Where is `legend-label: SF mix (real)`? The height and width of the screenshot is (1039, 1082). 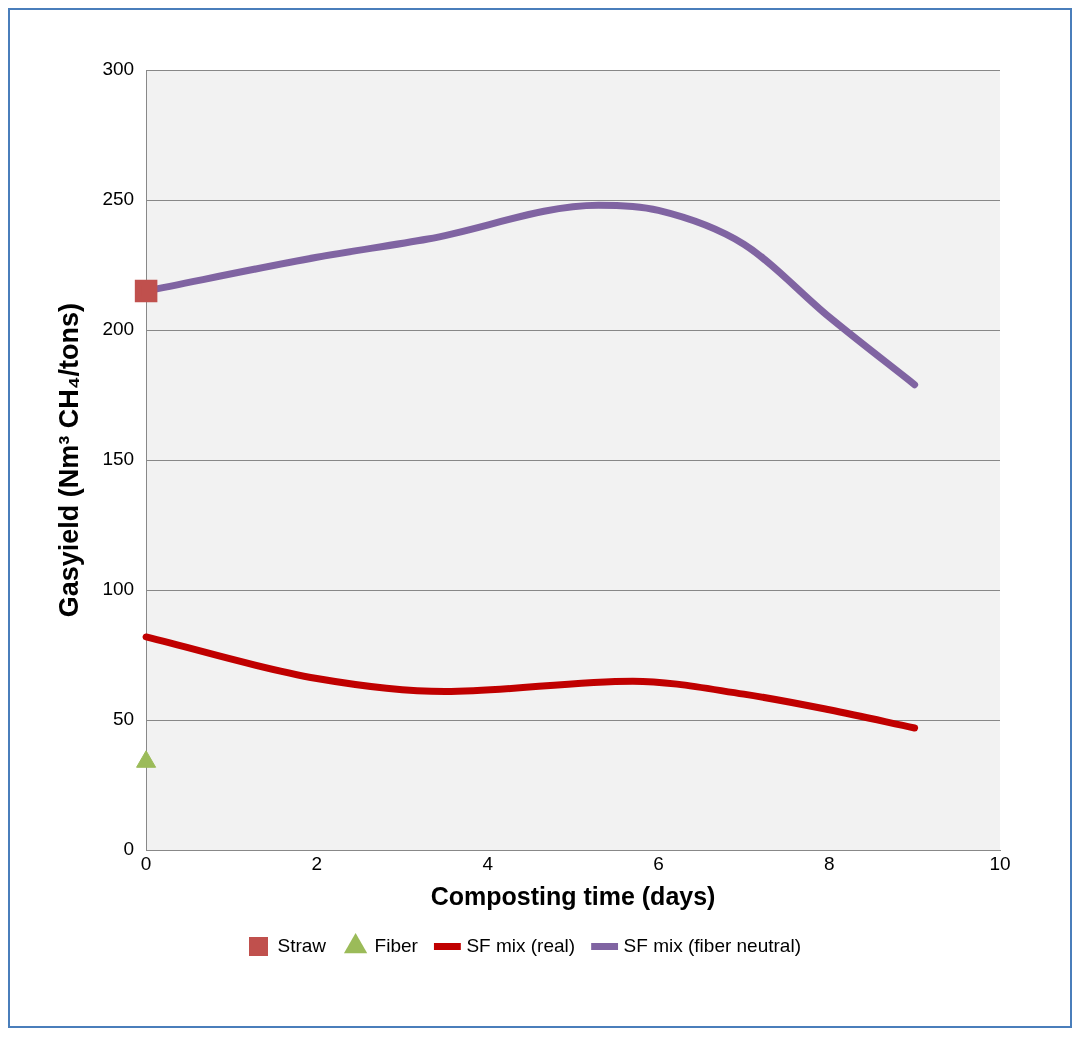 legend-label: SF mix (real) is located at coordinates (521, 945).